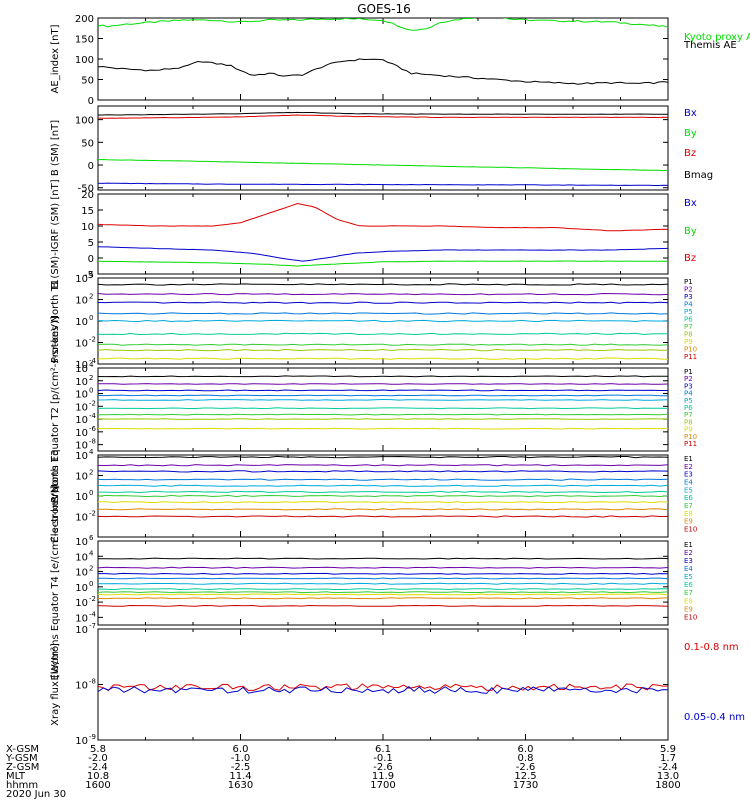 Image resolution: width=750 pixels, height=800 pixels. What do you see at coordinates (688, 585) in the screenshot?
I see `legend-label: E6` at bounding box center [688, 585].